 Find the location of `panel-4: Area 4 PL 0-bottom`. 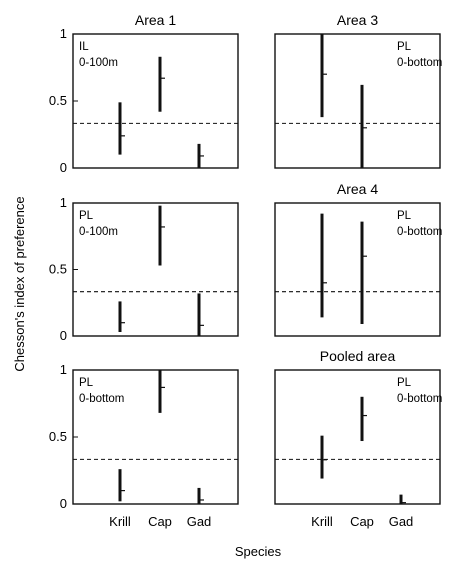

panel-4: Area 4 PL 0-bottom is located at coordinates (358, 259).